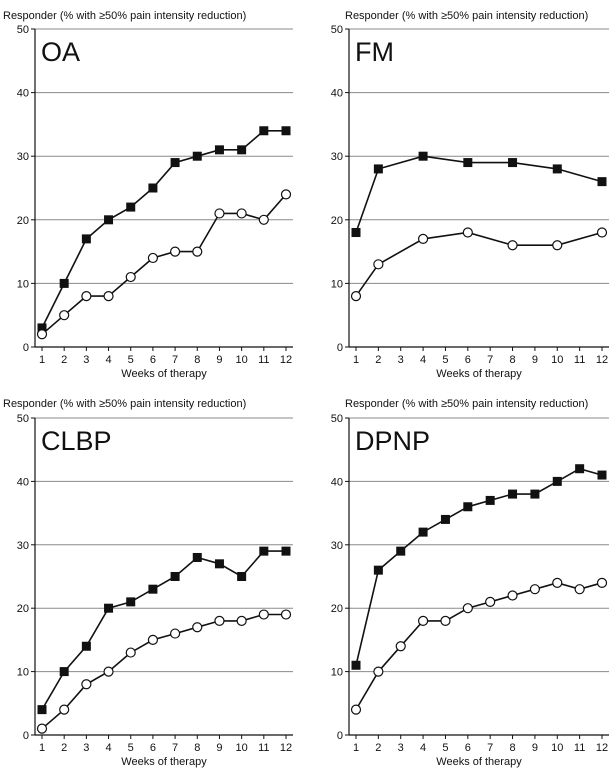 The width and height of the screenshot is (614, 770). Describe the element at coordinates (108, 360) in the screenshot. I see `x-tick-label: 4` at that location.